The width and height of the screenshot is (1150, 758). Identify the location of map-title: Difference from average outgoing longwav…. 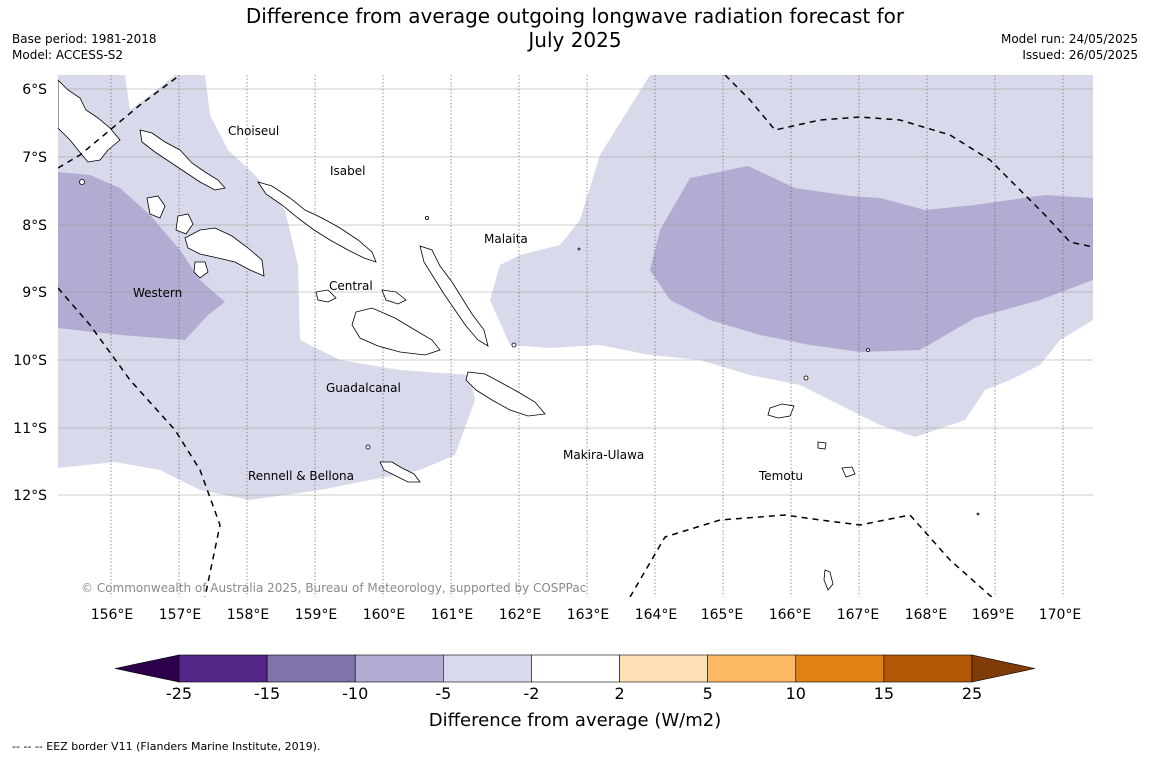
(575, 28).